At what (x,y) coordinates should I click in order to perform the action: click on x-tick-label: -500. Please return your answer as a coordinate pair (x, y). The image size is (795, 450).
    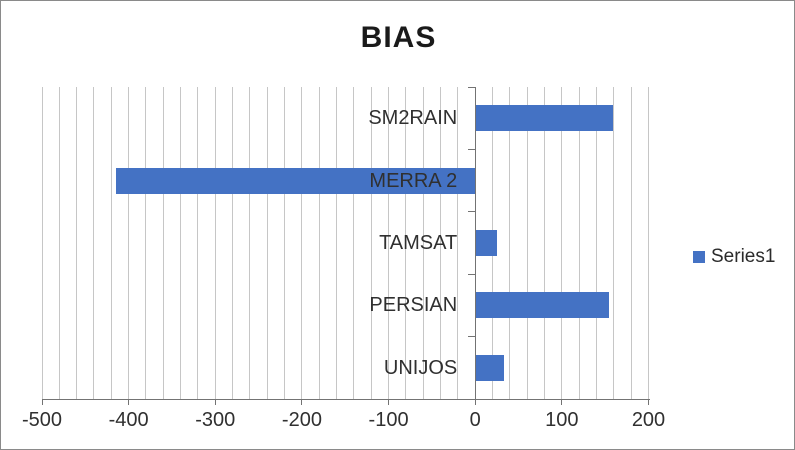
    Looking at the image, I should click on (42, 420).